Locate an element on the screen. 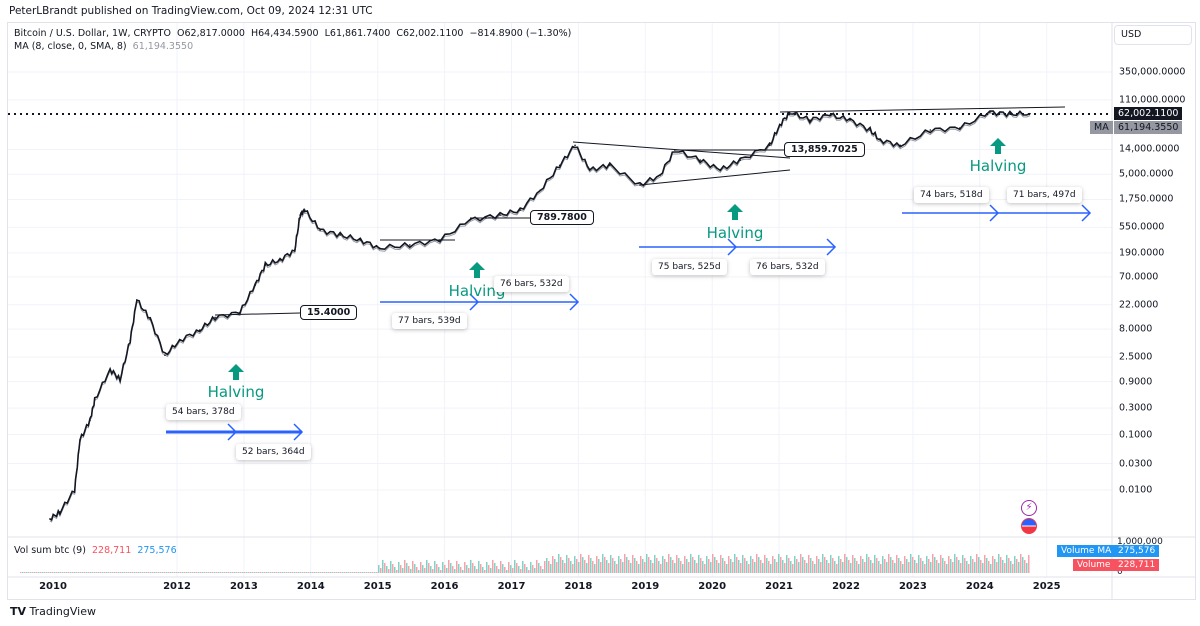 Image resolution: width=1200 pixels, height=626 pixels. ma-tag-label: MA is located at coordinates (1101, 127).